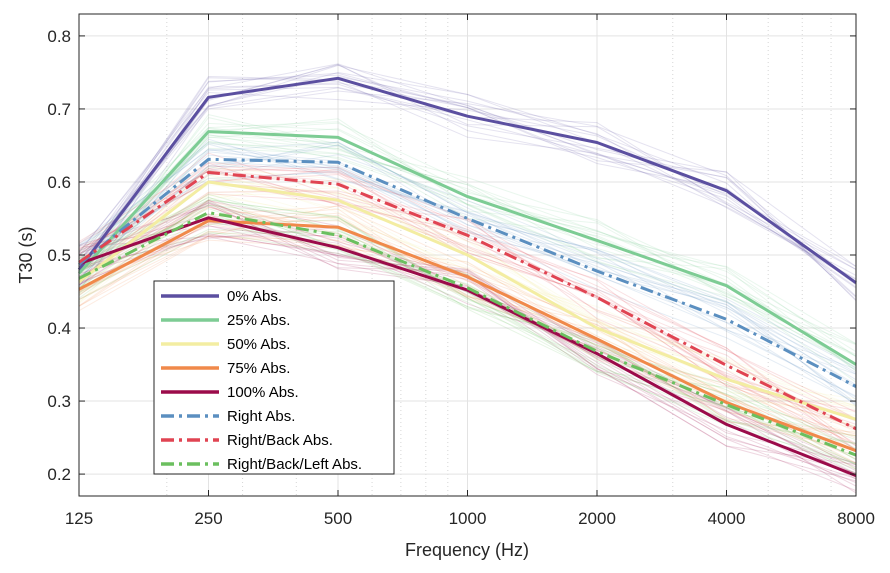  What do you see at coordinates (258, 368) in the screenshot?
I see `legend-label: 75% Abs.` at bounding box center [258, 368].